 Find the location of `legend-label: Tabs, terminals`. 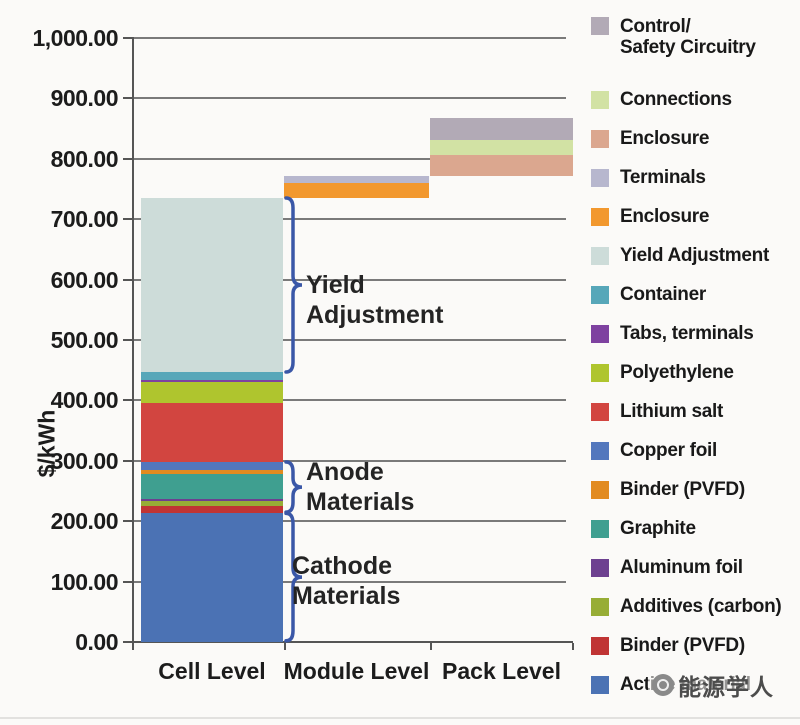

legend-label: Tabs, terminals is located at coordinates (687, 333).